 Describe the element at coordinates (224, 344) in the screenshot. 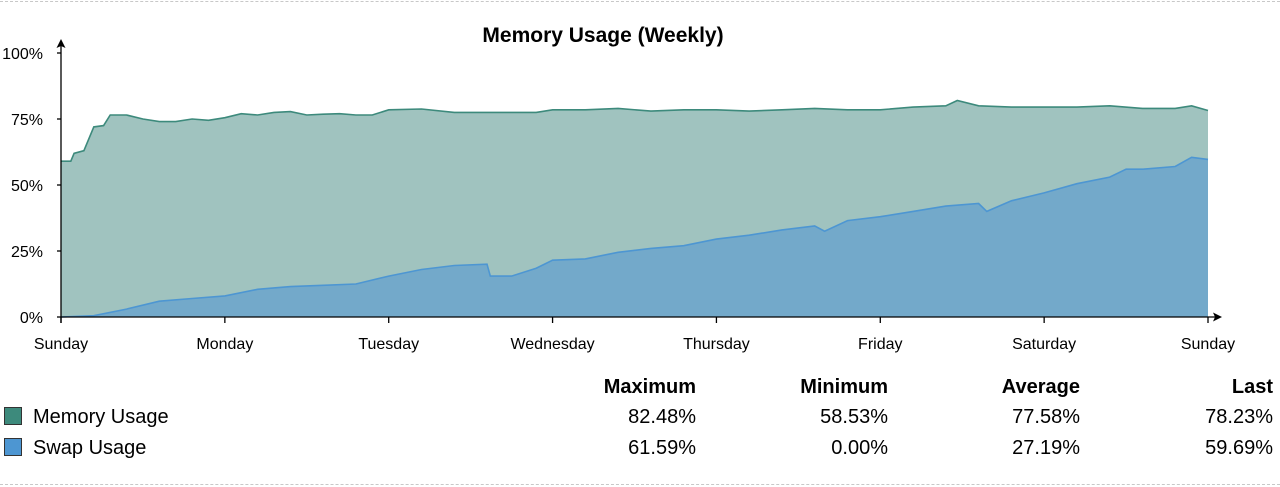

I see `x-tick-label: Monday` at that location.